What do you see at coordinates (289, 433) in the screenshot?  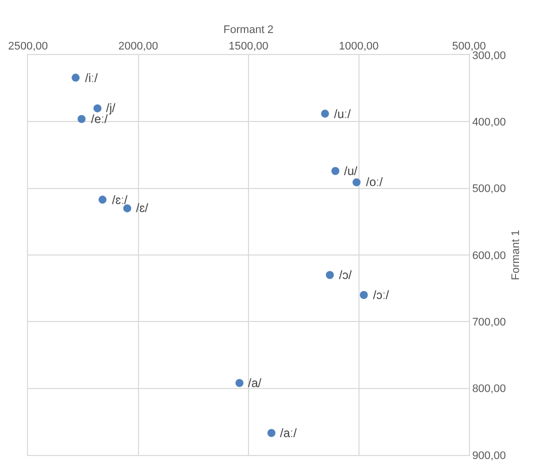 I see `annotation: /aː/` at bounding box center [289, 433].